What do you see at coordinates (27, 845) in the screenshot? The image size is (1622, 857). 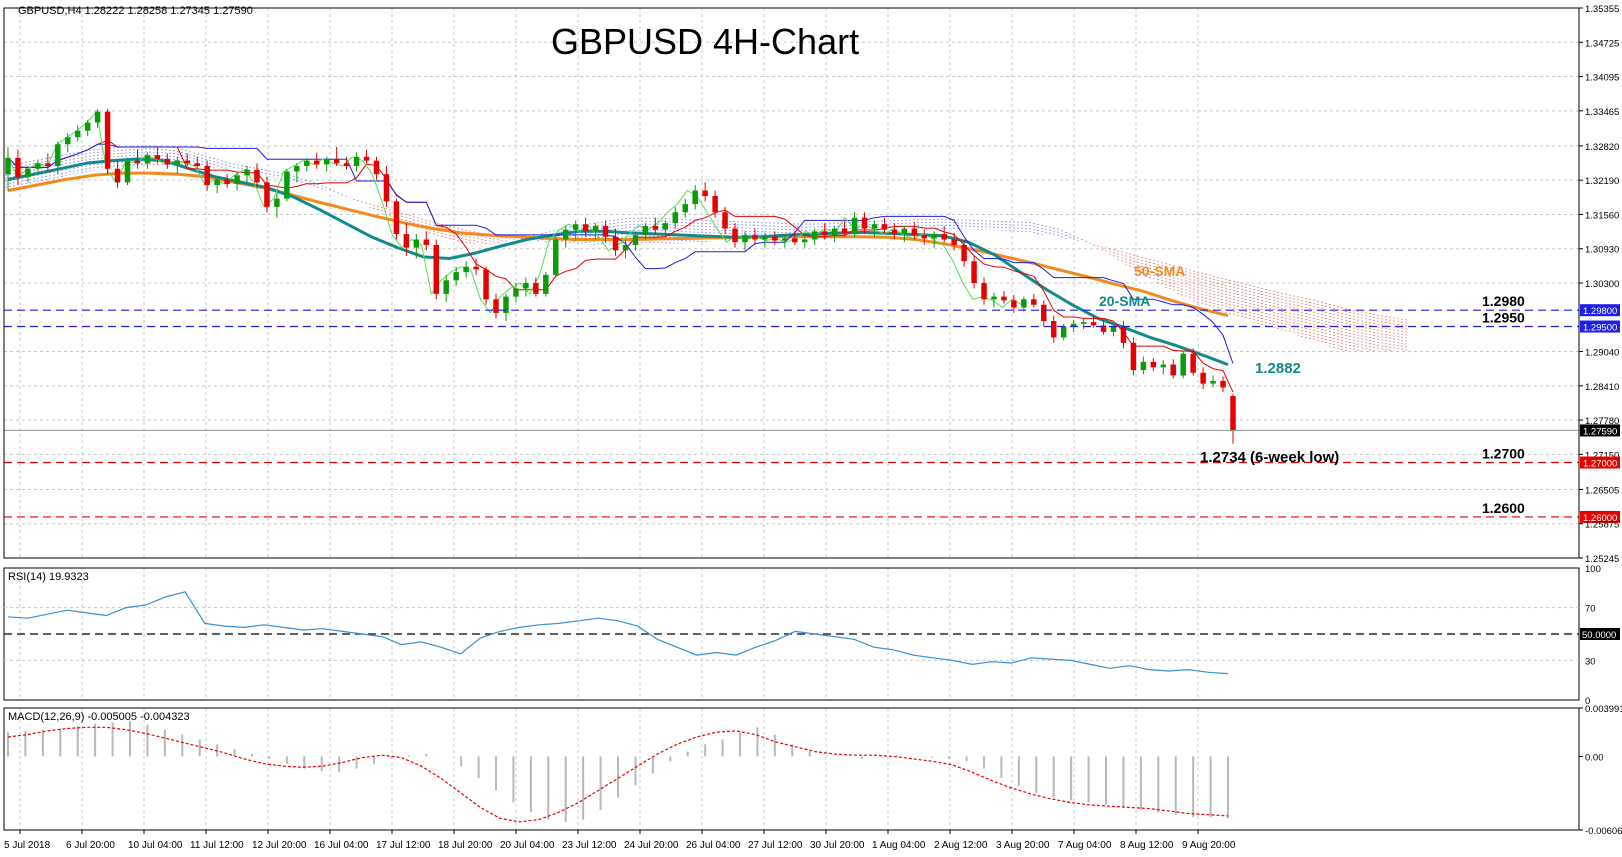 I see `x-tick-label: 5 Jul 2018` at bounding box center [27, 845].